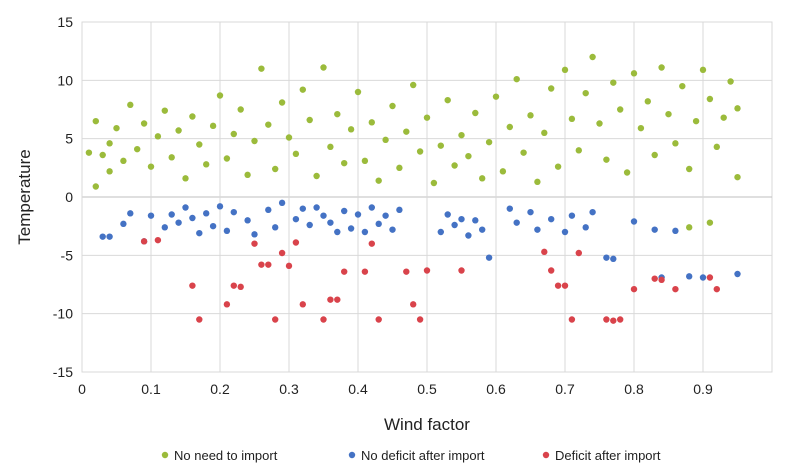 The width and height of the screenshot is (796, 470). I want to click on legend-item: No deficit after import, so click(416, 455).